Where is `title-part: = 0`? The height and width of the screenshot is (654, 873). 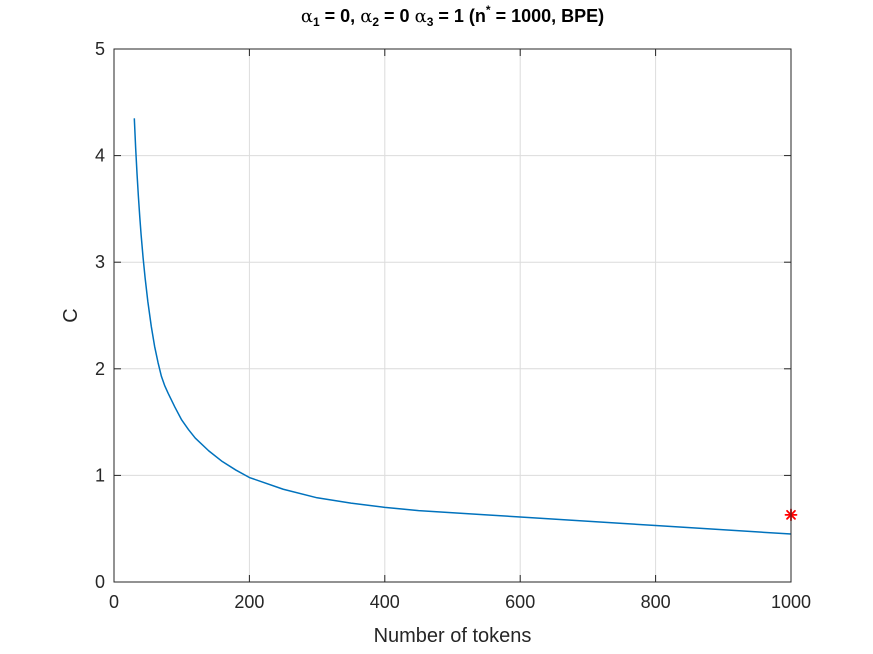
title-part: = 0 is located at coordinates (397, 16).